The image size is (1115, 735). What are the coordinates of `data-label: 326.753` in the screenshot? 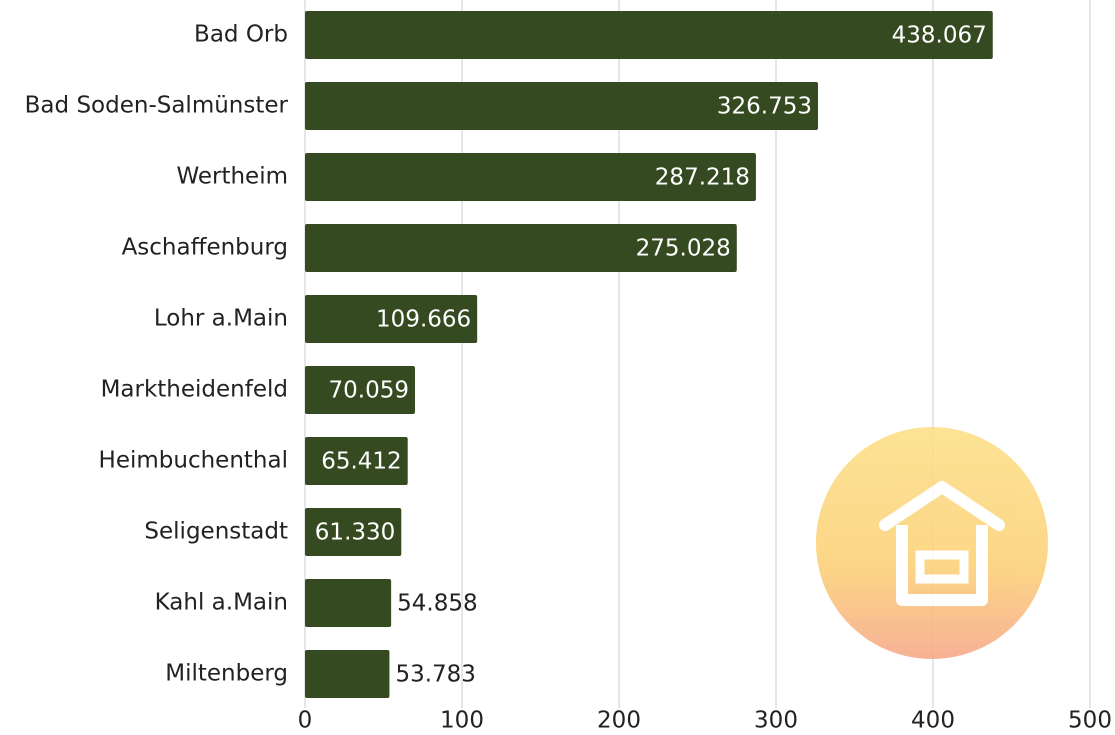 It's located at (764, 107).